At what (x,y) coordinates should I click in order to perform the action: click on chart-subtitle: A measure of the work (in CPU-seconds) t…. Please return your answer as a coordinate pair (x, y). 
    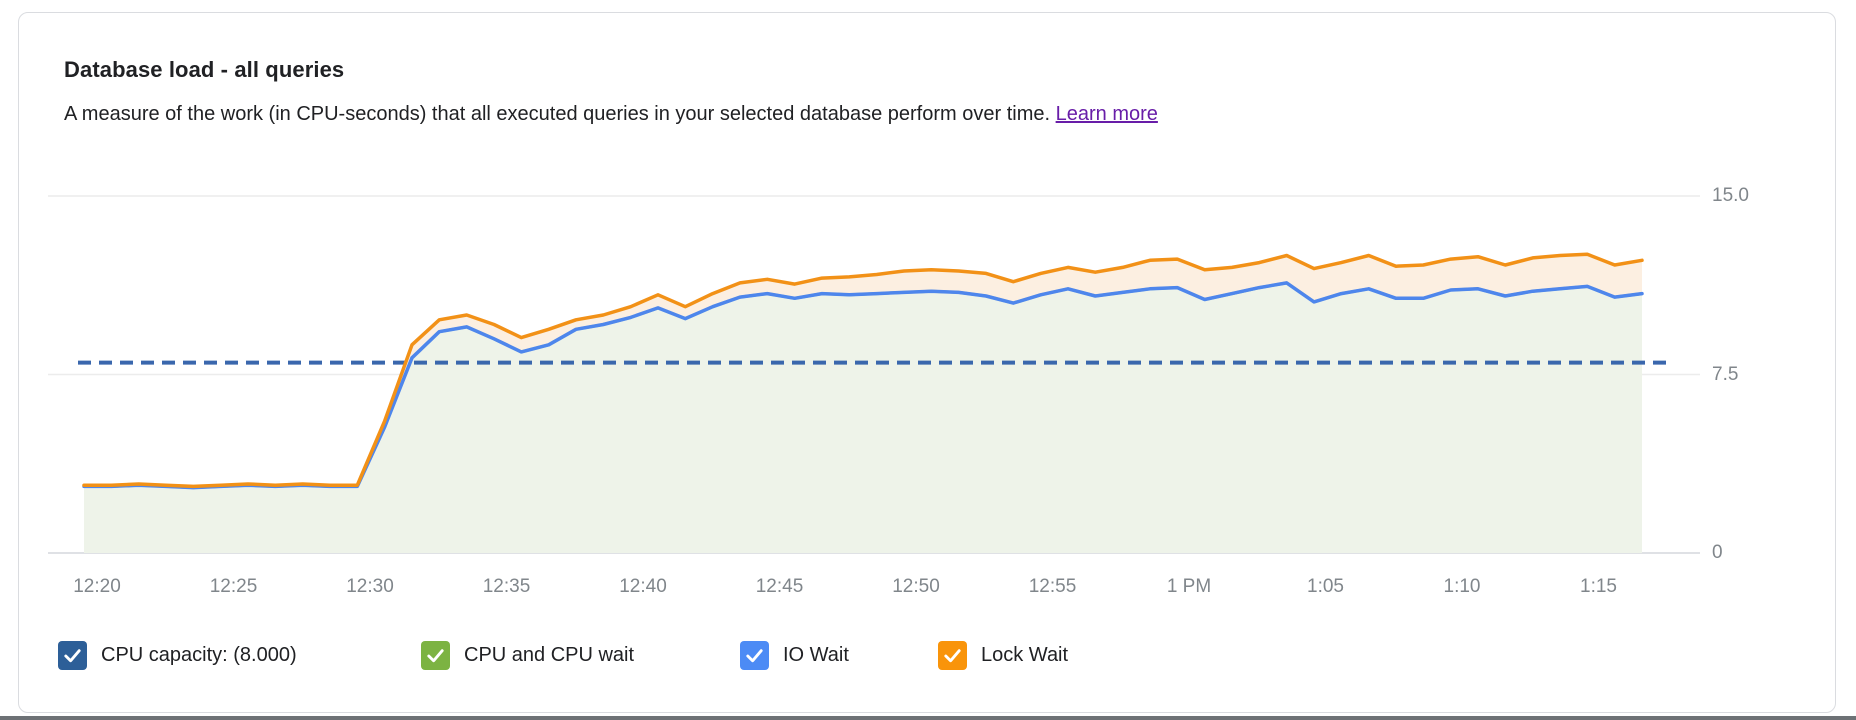
    Looking at the image, I should click on (611, 114).